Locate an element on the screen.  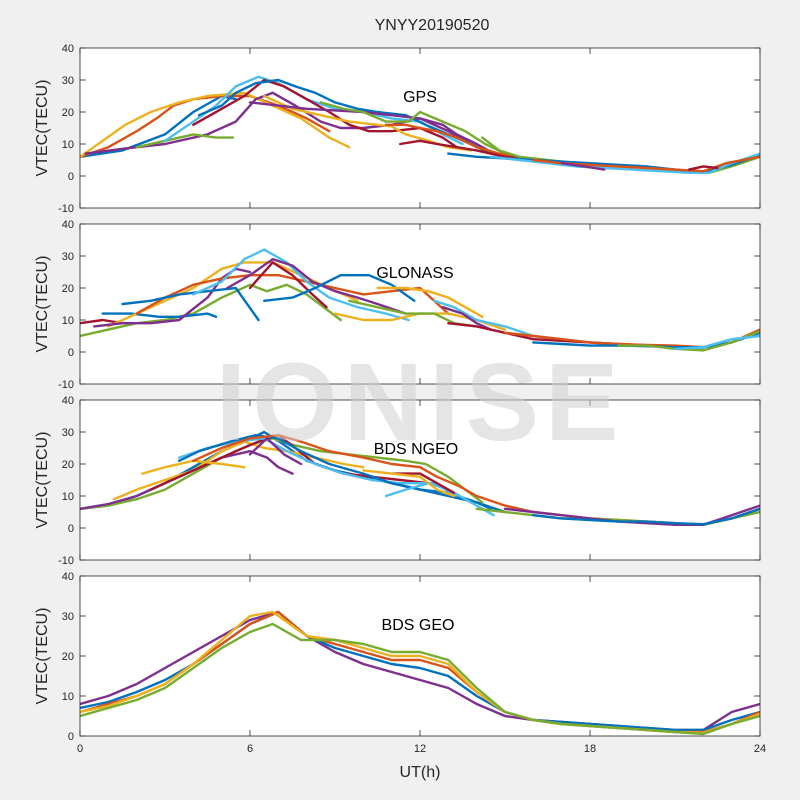
figure-title: YNYY20190520 is located at coordinates (432, 25).